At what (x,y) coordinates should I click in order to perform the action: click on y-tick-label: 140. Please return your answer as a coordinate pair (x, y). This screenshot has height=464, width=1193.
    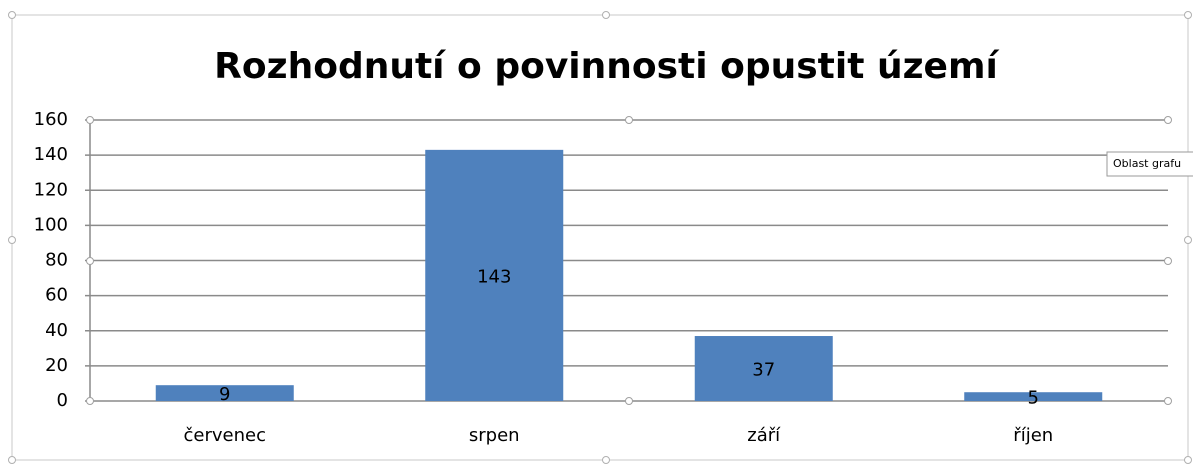
    Looking at the image, I should click on (51, 154).